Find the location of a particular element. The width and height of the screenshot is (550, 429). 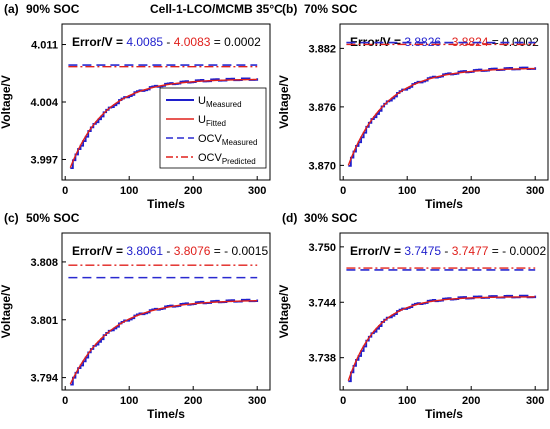

y-tick-label: 3.808 is located at coordinates (44, 263).